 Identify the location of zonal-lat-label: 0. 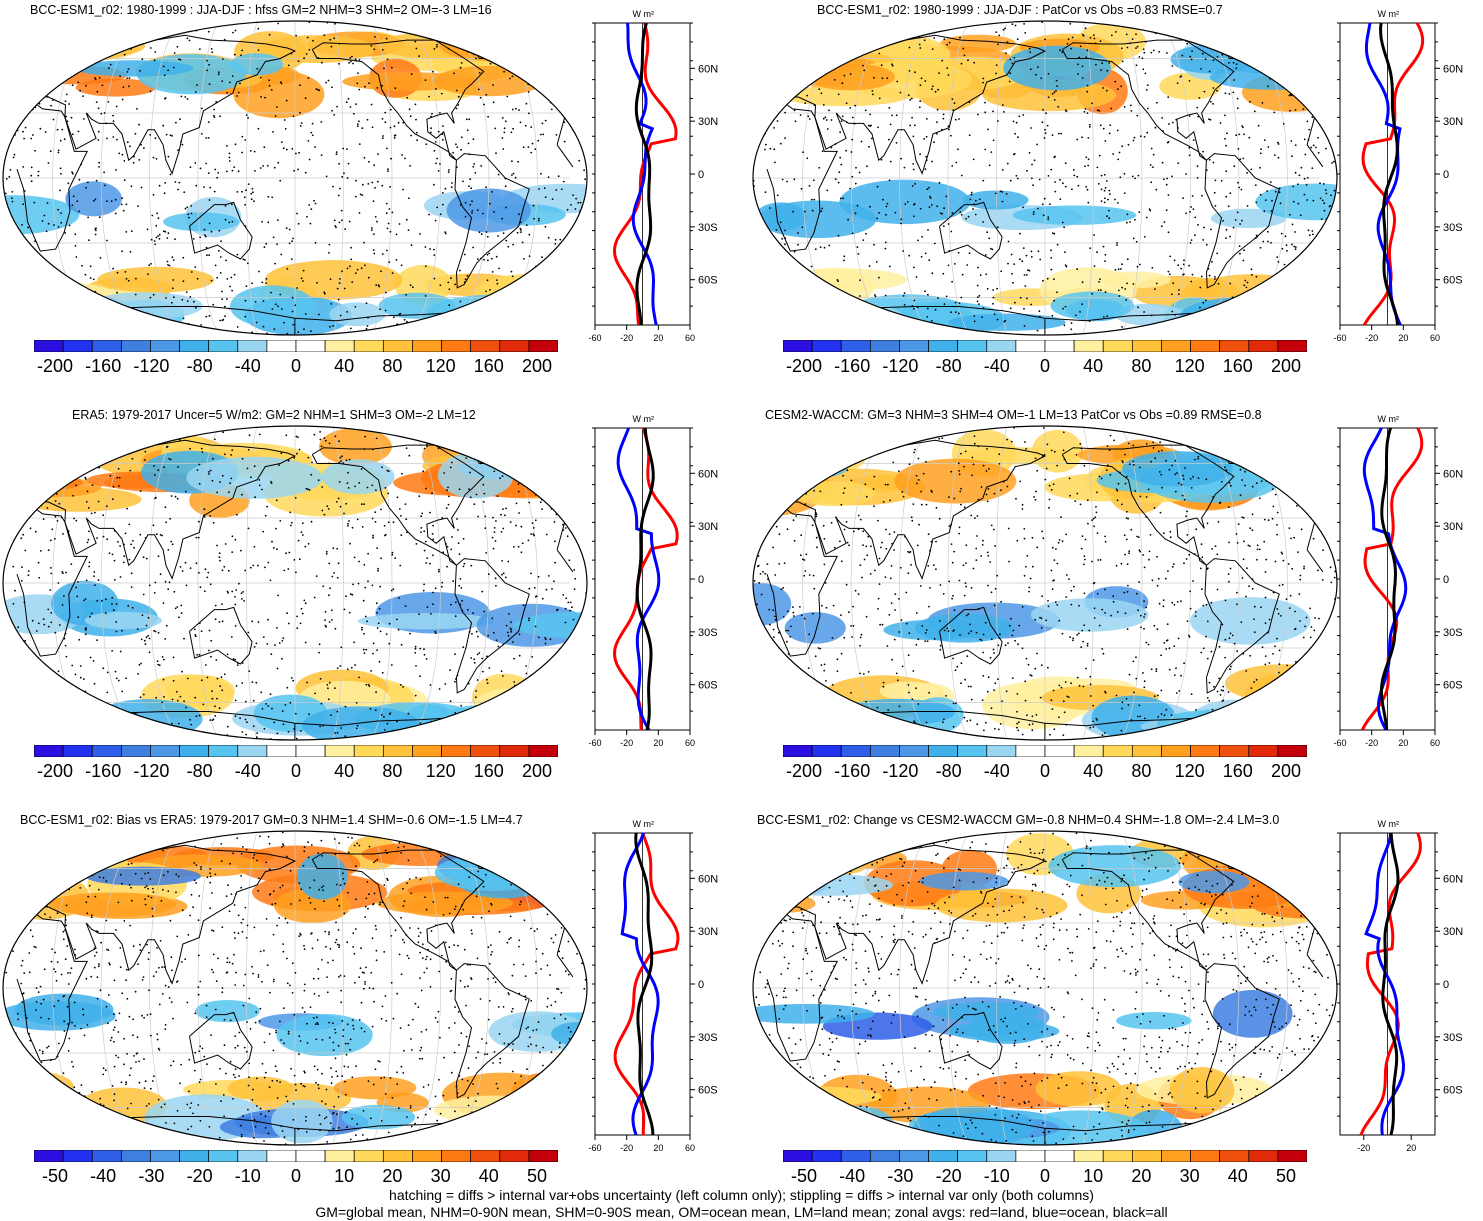
(1446, 175).